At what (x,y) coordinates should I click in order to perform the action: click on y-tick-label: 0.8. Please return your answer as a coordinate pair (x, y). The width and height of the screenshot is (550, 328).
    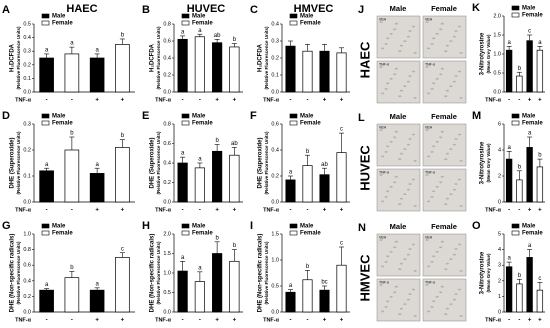
    Looking at the image, I should click on (167, 124).